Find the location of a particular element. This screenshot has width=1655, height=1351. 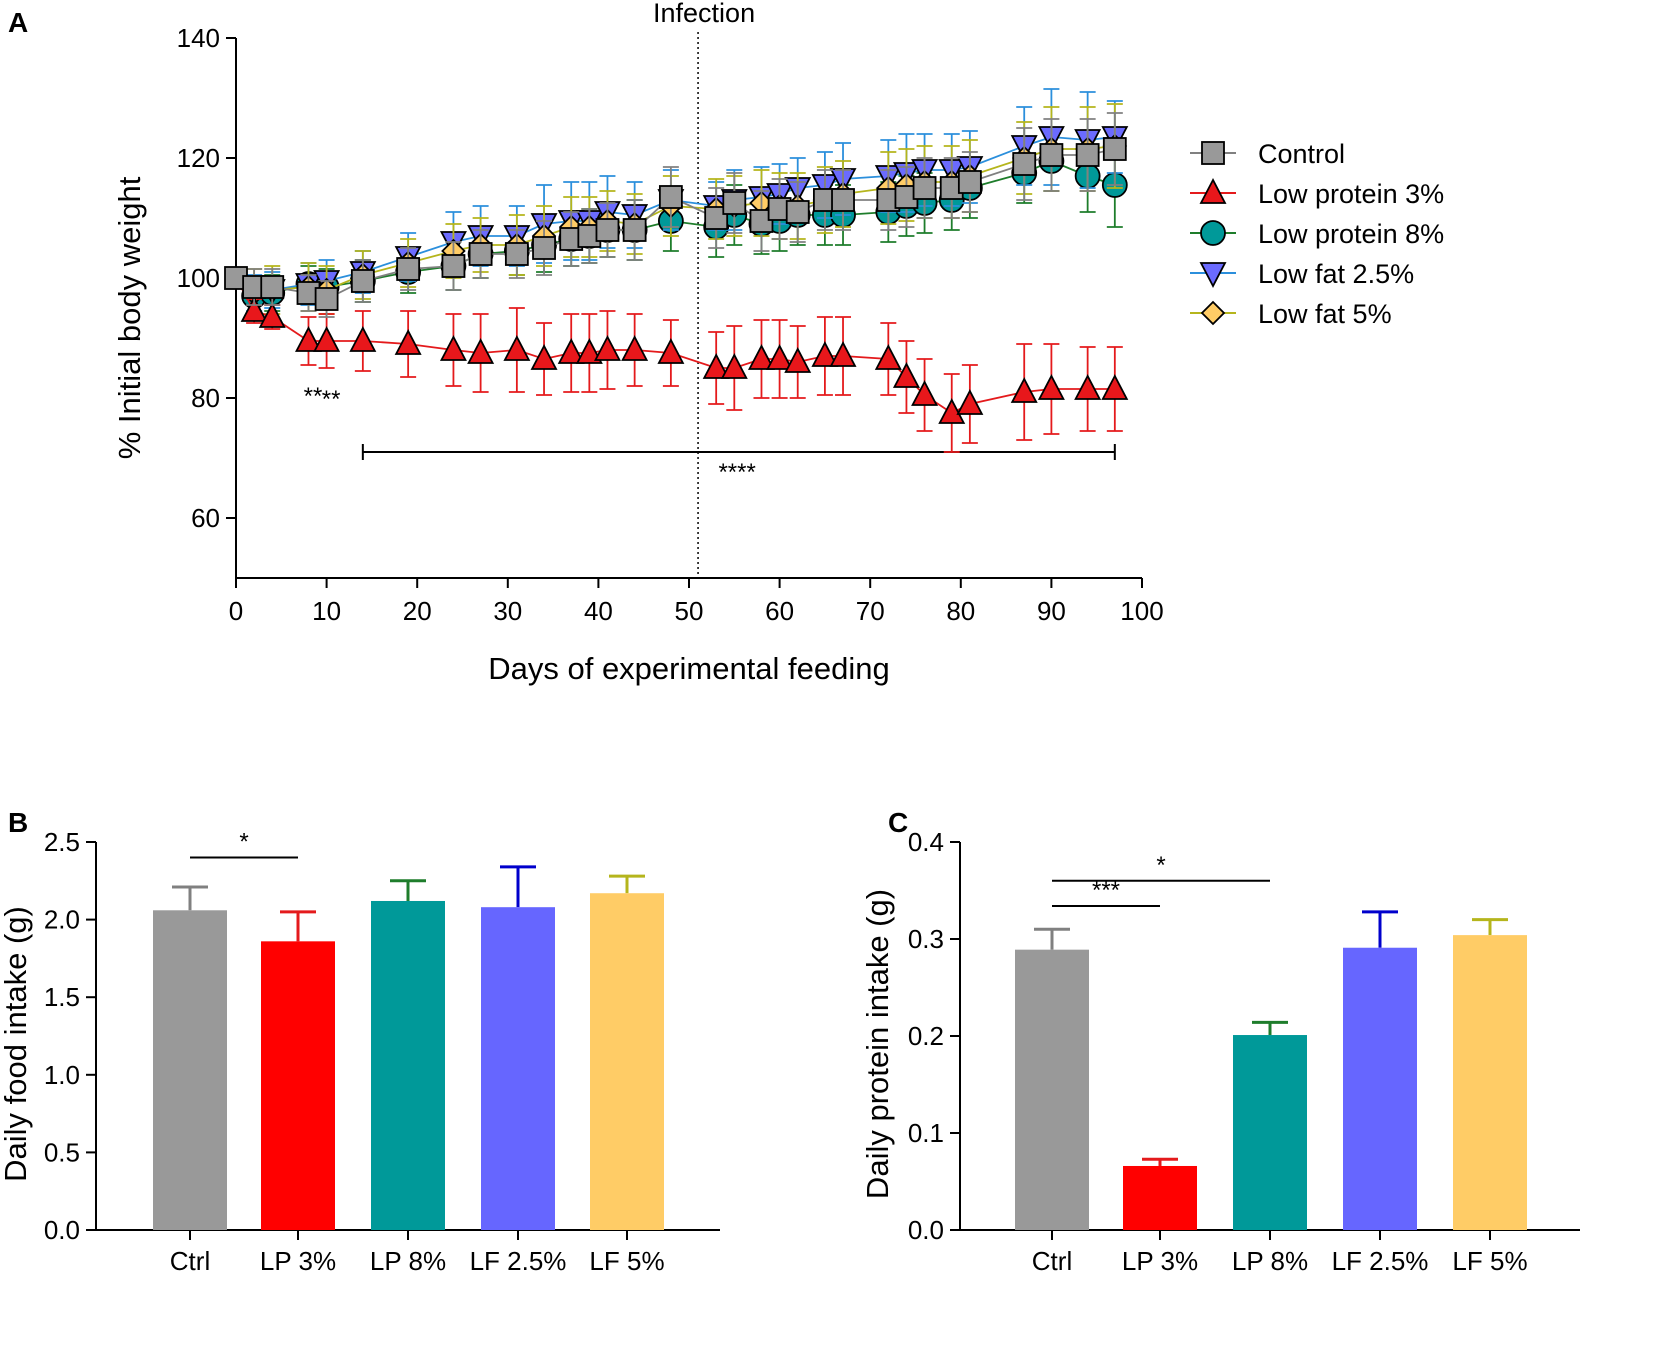

infection-label: Infection is located at coordinates (704, 14).